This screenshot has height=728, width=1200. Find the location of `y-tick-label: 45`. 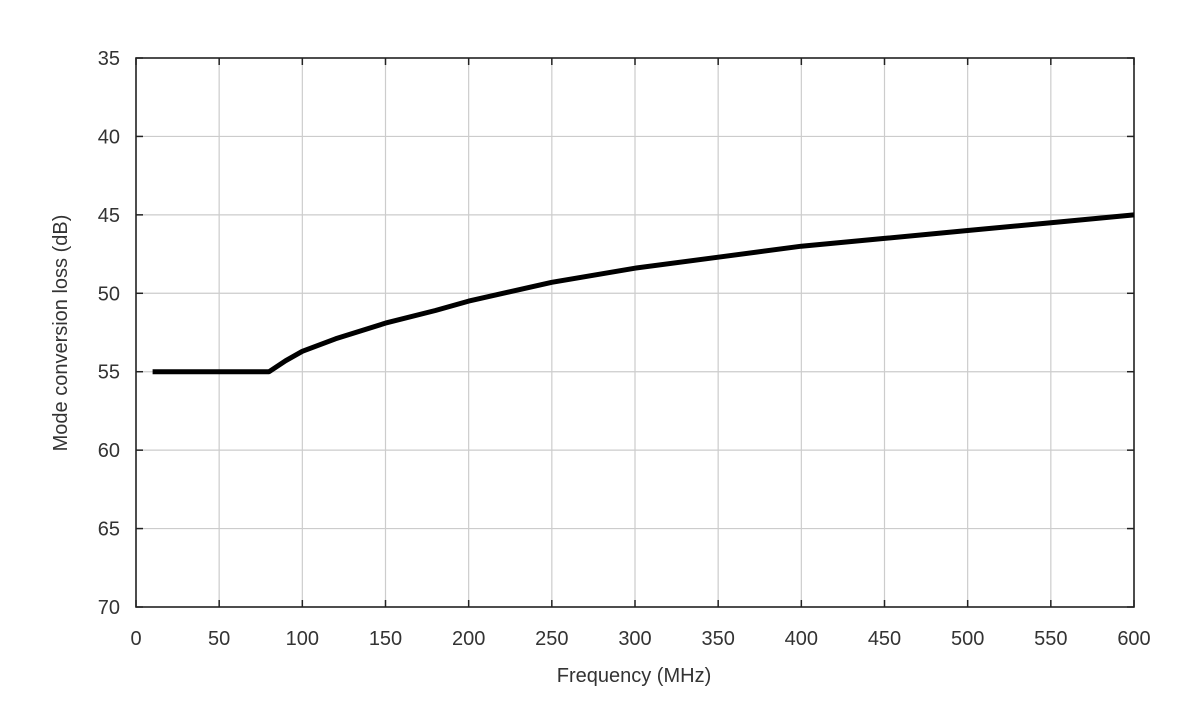

y-tick-label: 45 is located at coordinates (109, 216).